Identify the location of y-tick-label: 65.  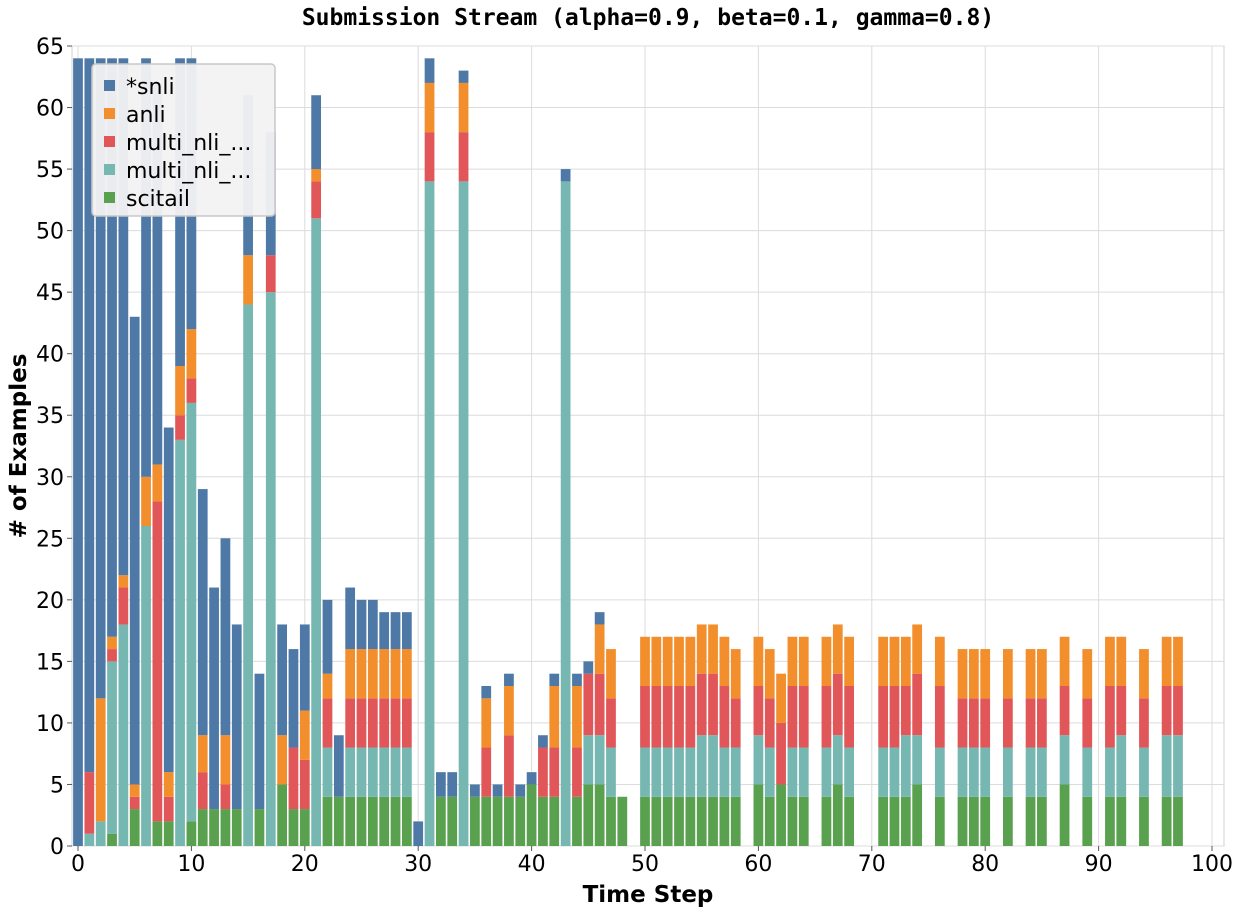
(50, 47).